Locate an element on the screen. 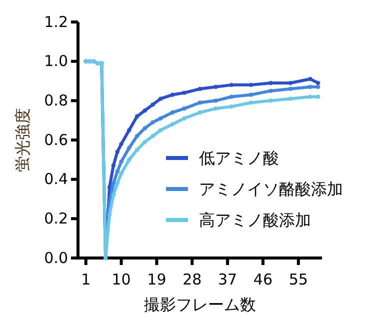 The height and width of the screenshot is (330, 392). x-tick-label: 46 is located at coordinates (263, 279).